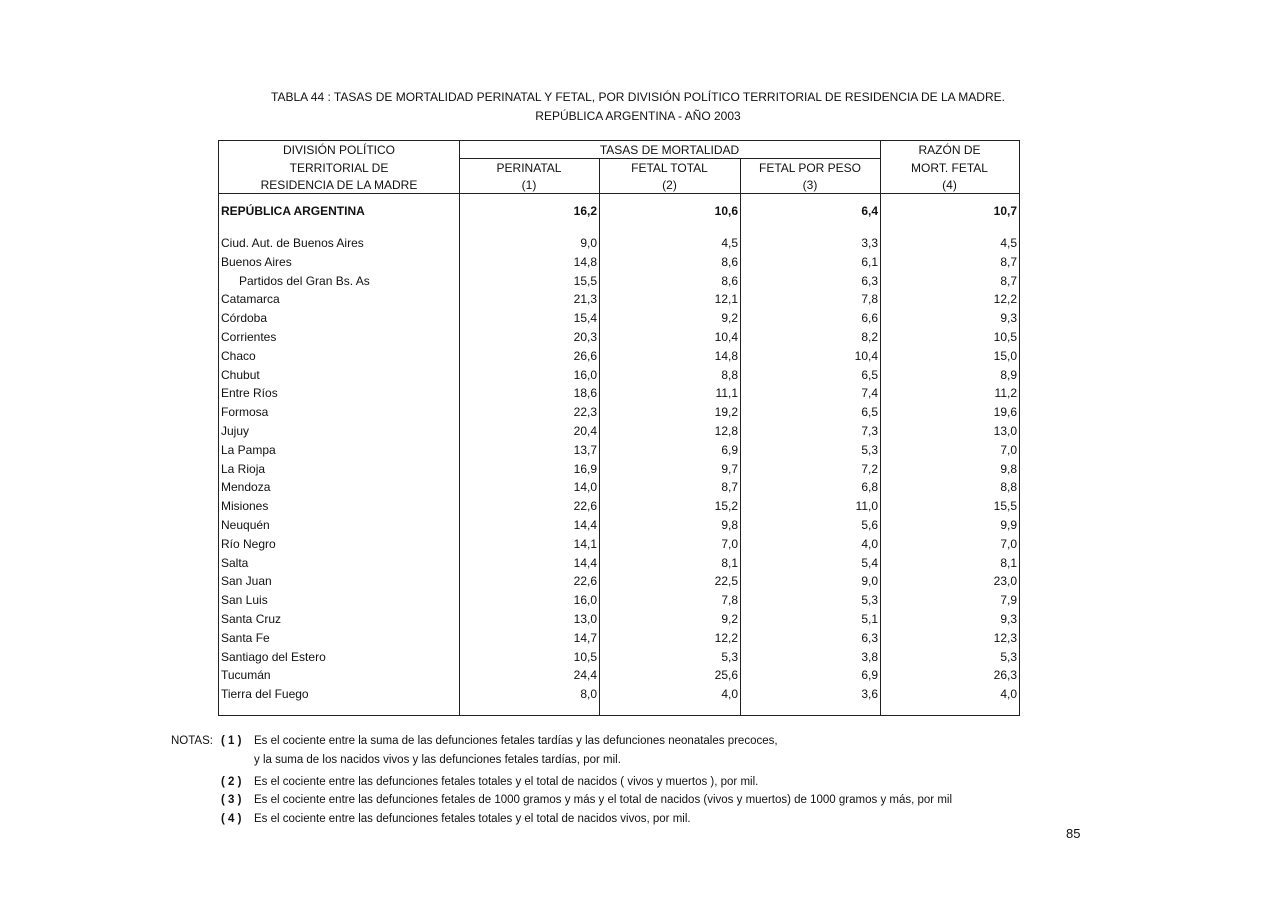 This screenshot has width=1280, height=905. I want to click on table-row: Santiago del Estero 10,5 5,3 3,8 5,3, so click(619, 657).